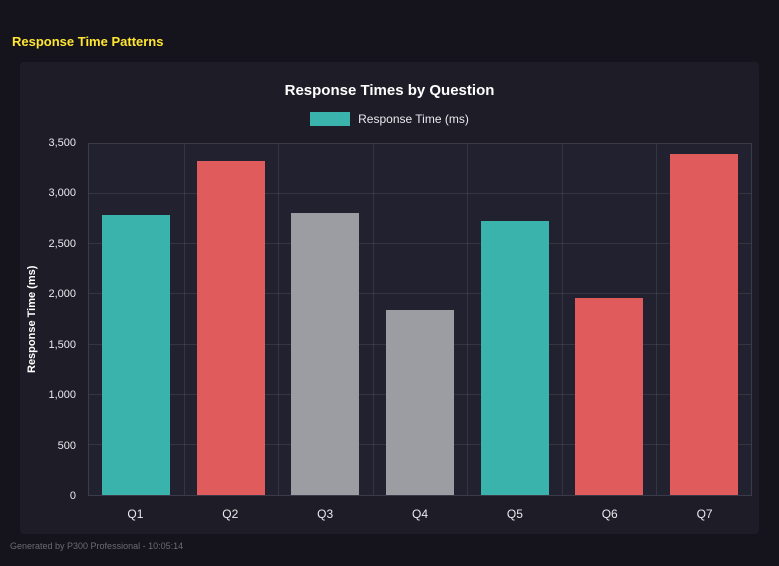 Image resolution: width=779 pixels, height=566 pixels. I want to click on x-tick-label-q1: Q1, so click(135, 514).